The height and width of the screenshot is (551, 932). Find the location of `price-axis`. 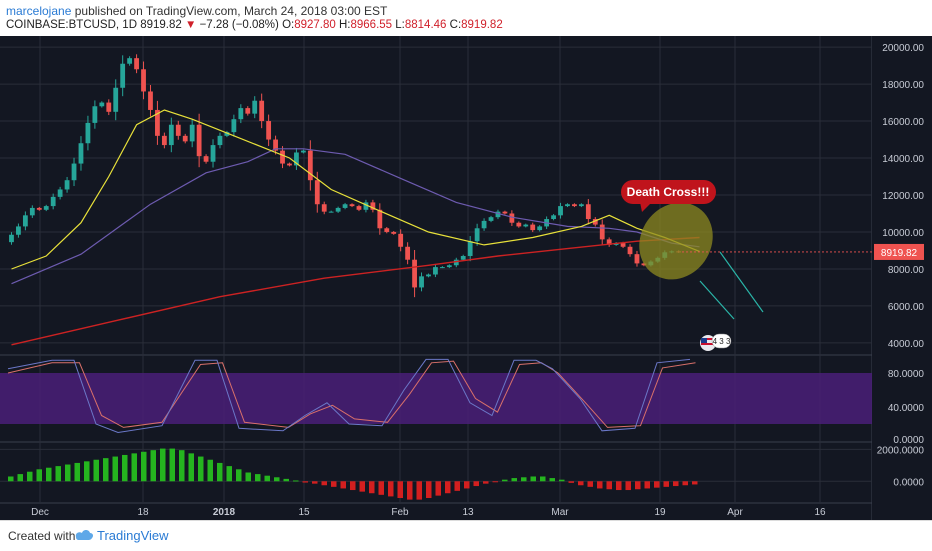

price-axis is located at coordinates (902, 278).